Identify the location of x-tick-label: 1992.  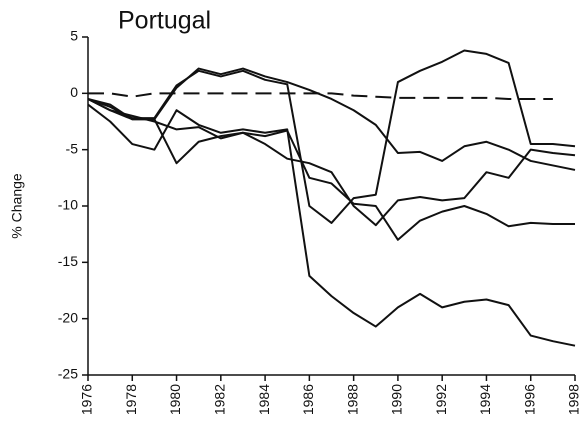
(441, 399).